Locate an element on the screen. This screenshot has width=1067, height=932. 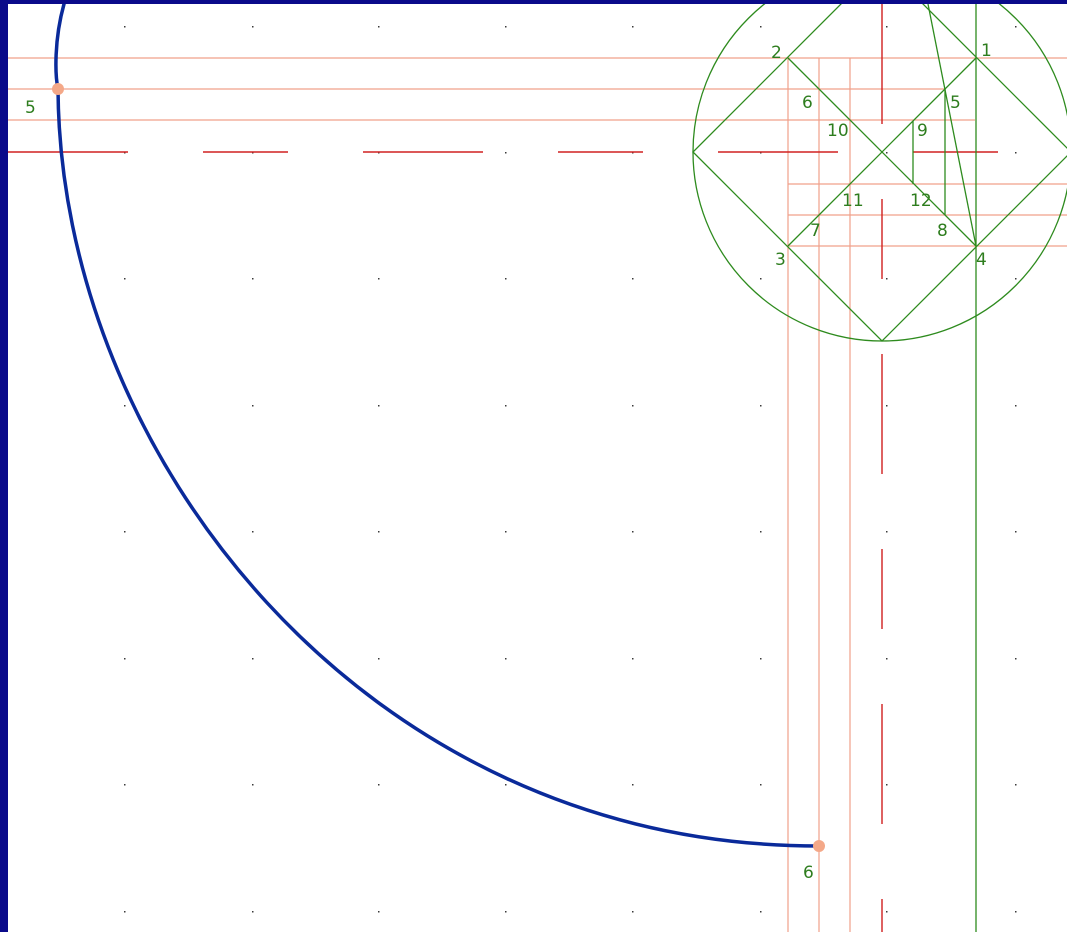
label-point-3: 3 is located at coordinates (780, 260).